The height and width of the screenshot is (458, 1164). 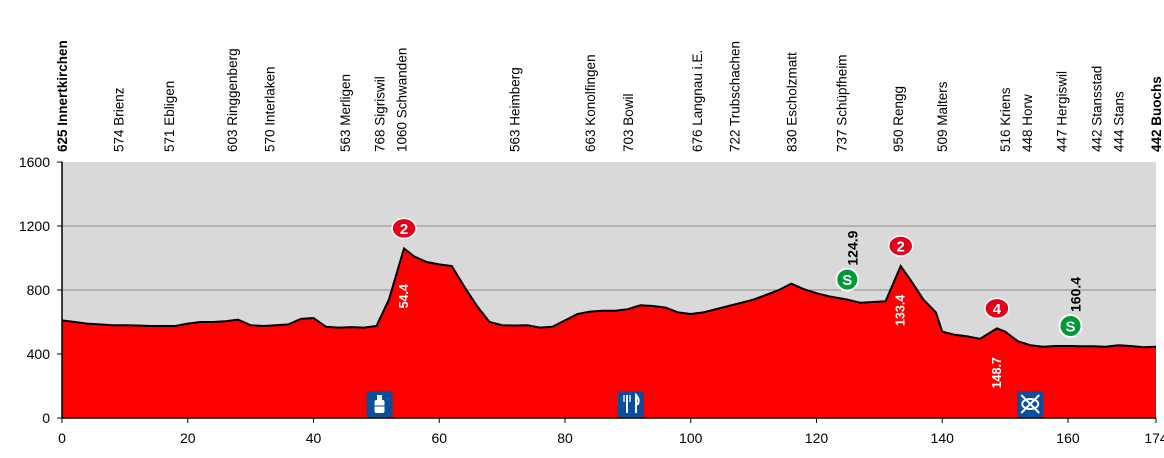 I want to click on location-label: 563 Merligen, so click(x=345, y=113).